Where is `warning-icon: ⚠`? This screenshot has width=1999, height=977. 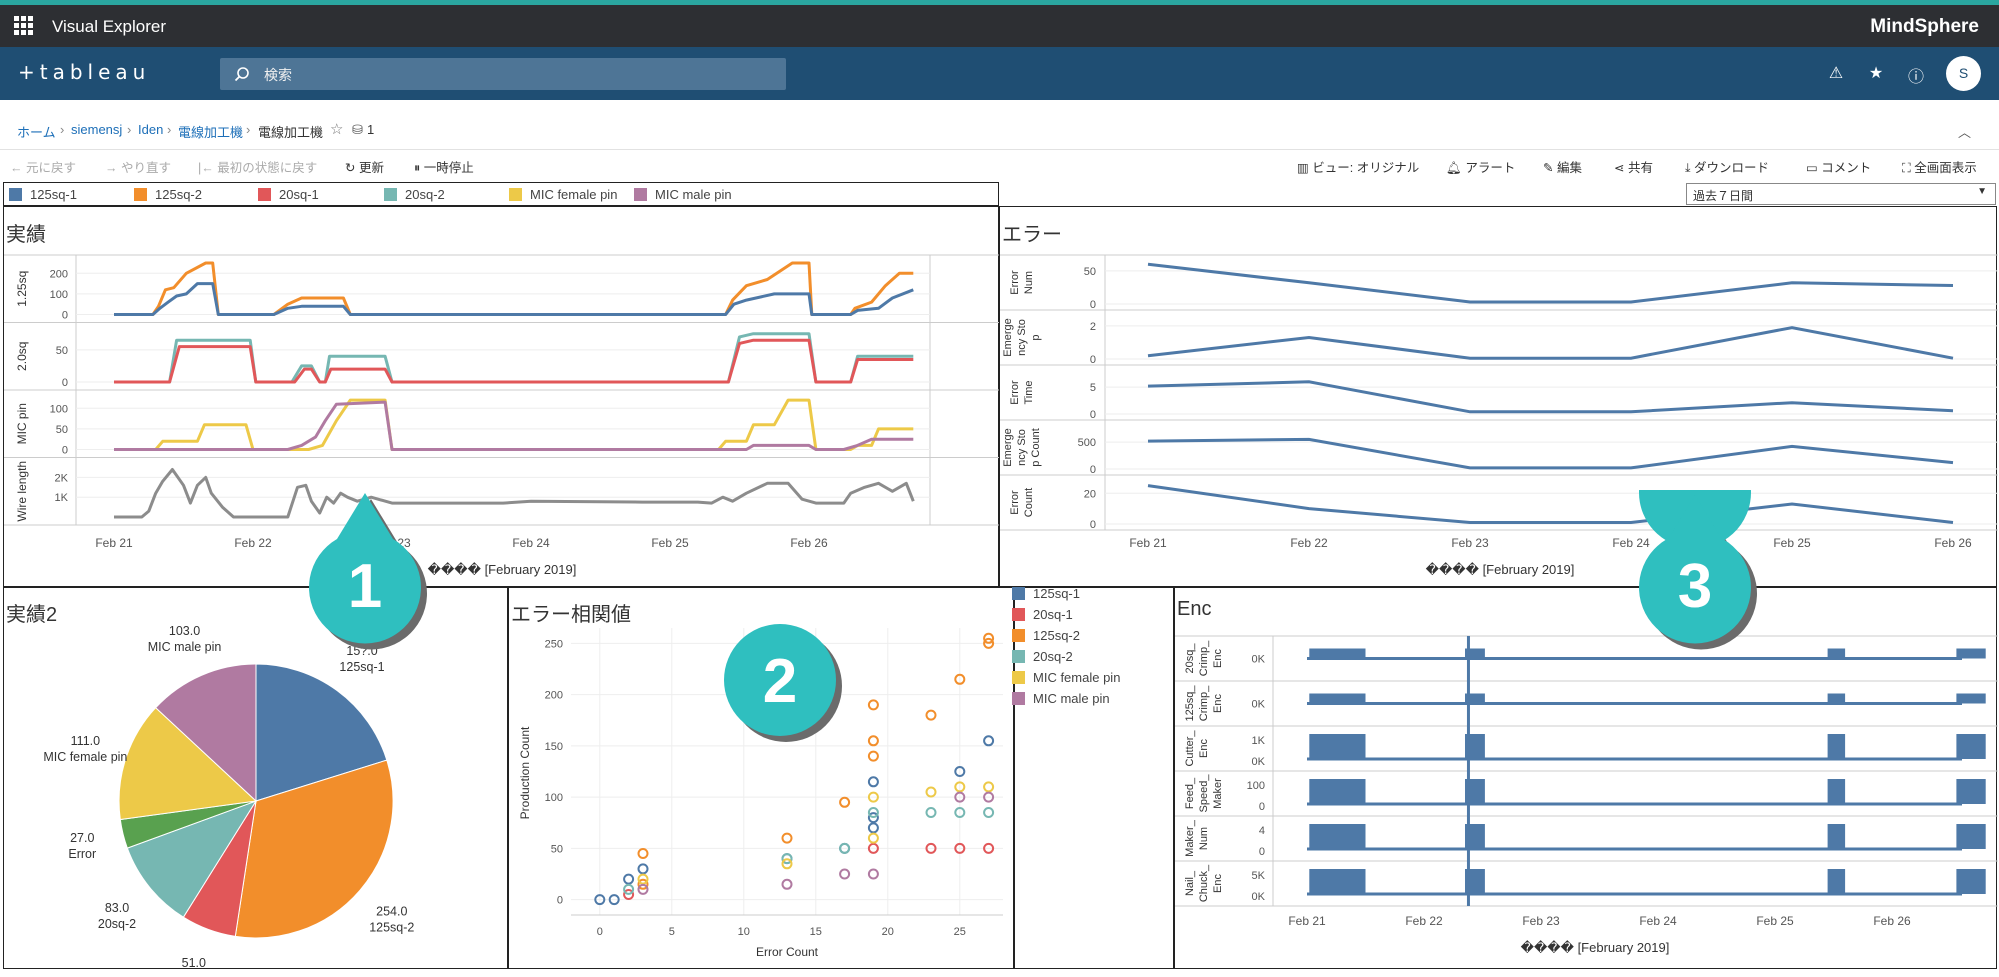
warning-icon: ⚠ is located at coordinates (1836, 73).